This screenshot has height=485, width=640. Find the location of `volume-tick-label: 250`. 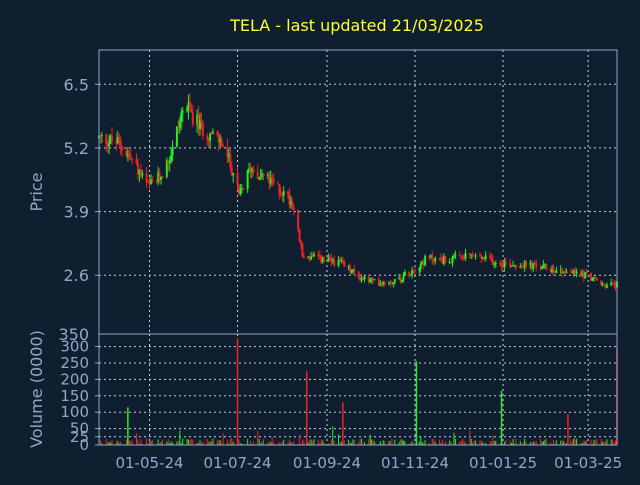

volume-tick-label: 250 is located at coordinates (74, 363).